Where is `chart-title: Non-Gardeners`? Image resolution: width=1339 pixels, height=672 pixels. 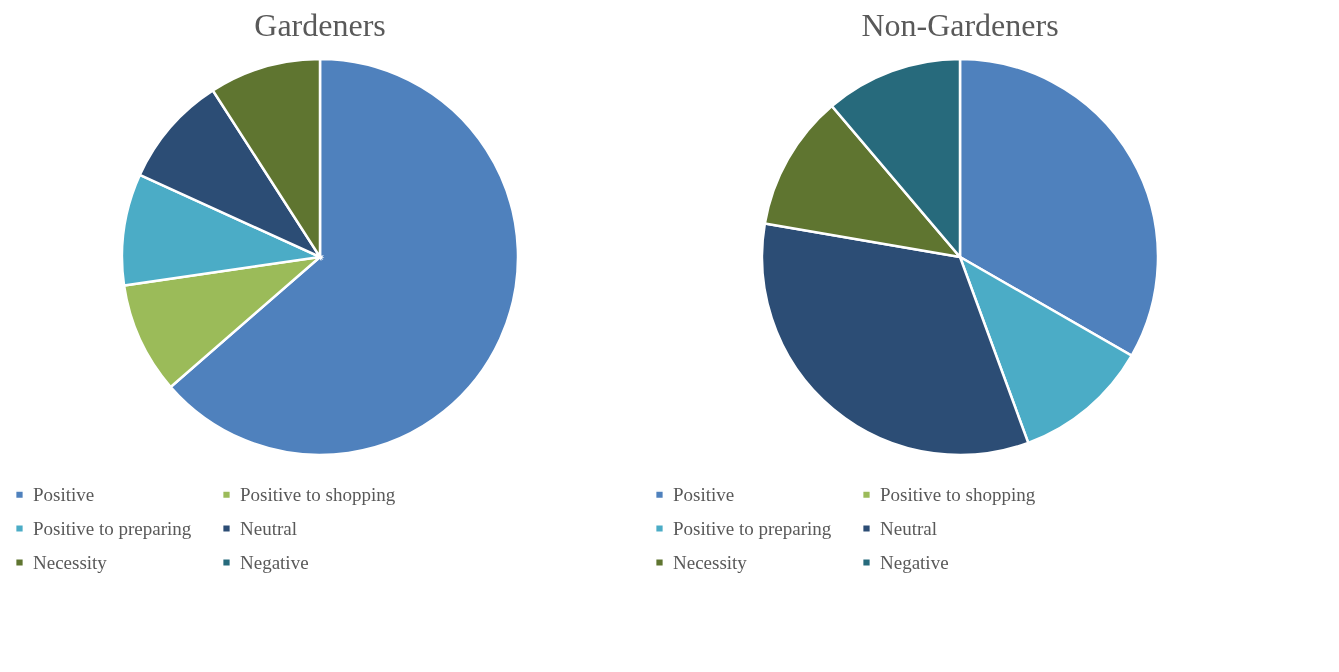
chart-title: Non-Gardeners is located at coordinates (960, 25).